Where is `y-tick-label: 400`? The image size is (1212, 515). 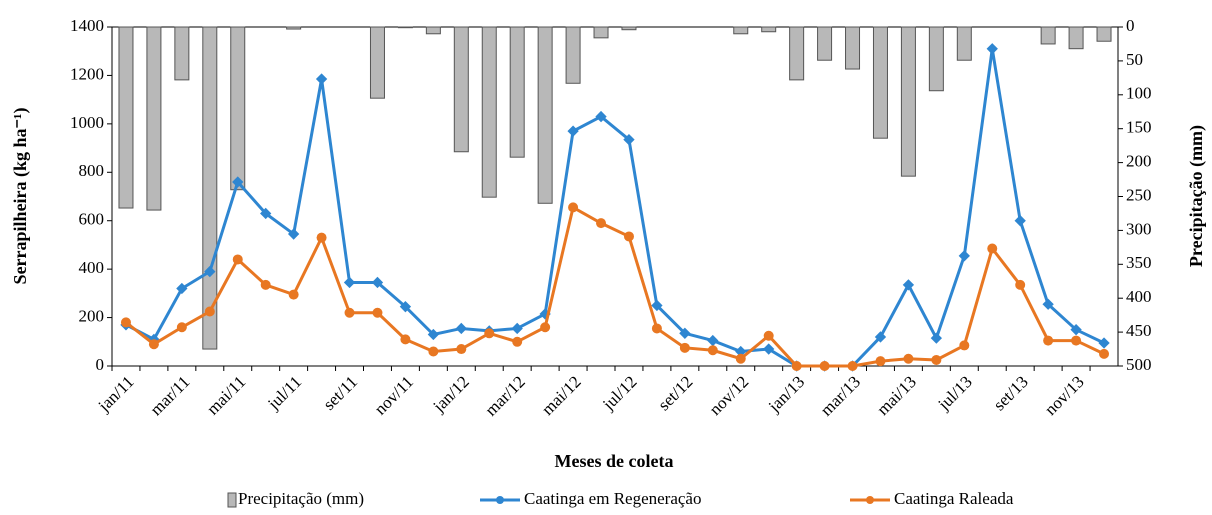 y-tick-label: 400 is located at coordinates (92, 267).